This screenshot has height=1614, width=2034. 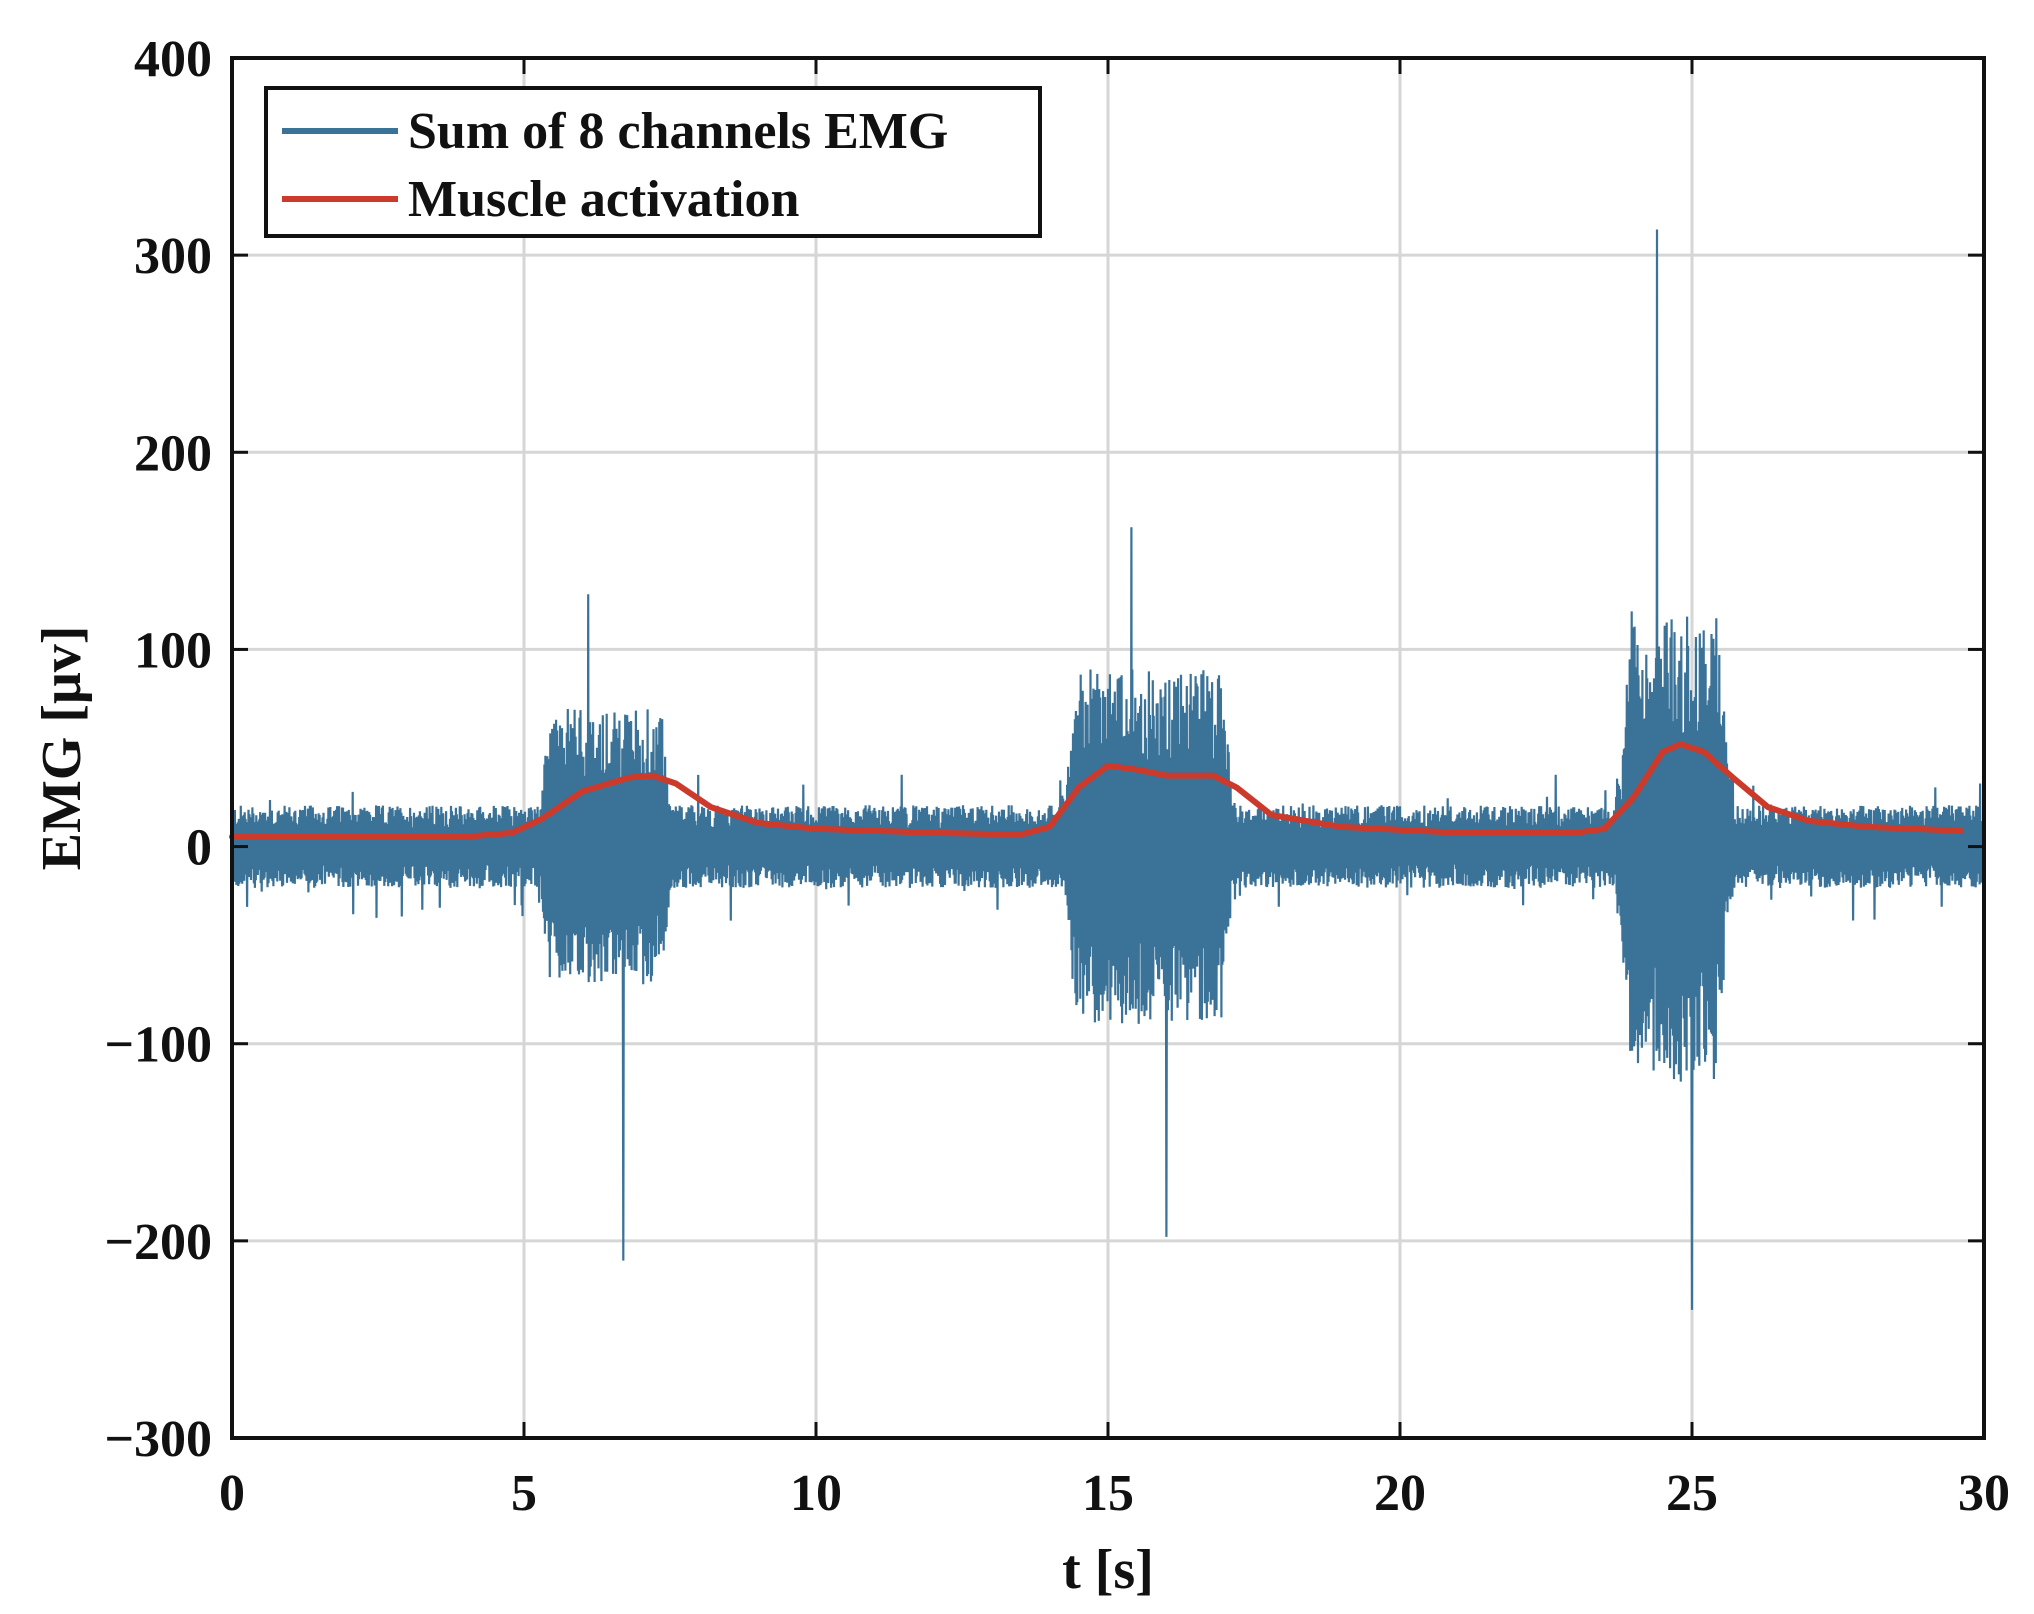 What do you see at coordinates (173, 453) in the screenshot?
I see `y-tick-label: 200` at bounding box center [173, 453].